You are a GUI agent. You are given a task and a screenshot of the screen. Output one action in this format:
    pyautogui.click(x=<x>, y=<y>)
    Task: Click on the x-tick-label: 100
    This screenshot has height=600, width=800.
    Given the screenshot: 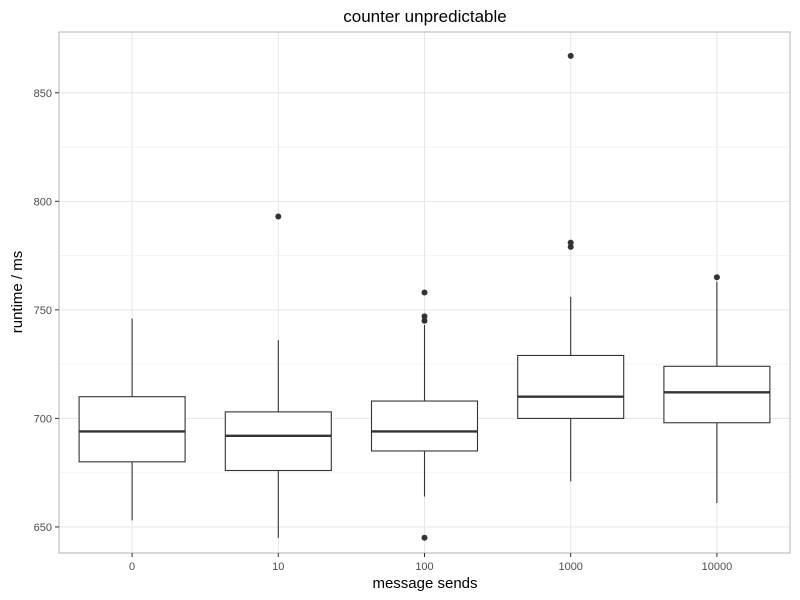 What is the action you would take?
    pyautogui.click(x=424, y=567)
    